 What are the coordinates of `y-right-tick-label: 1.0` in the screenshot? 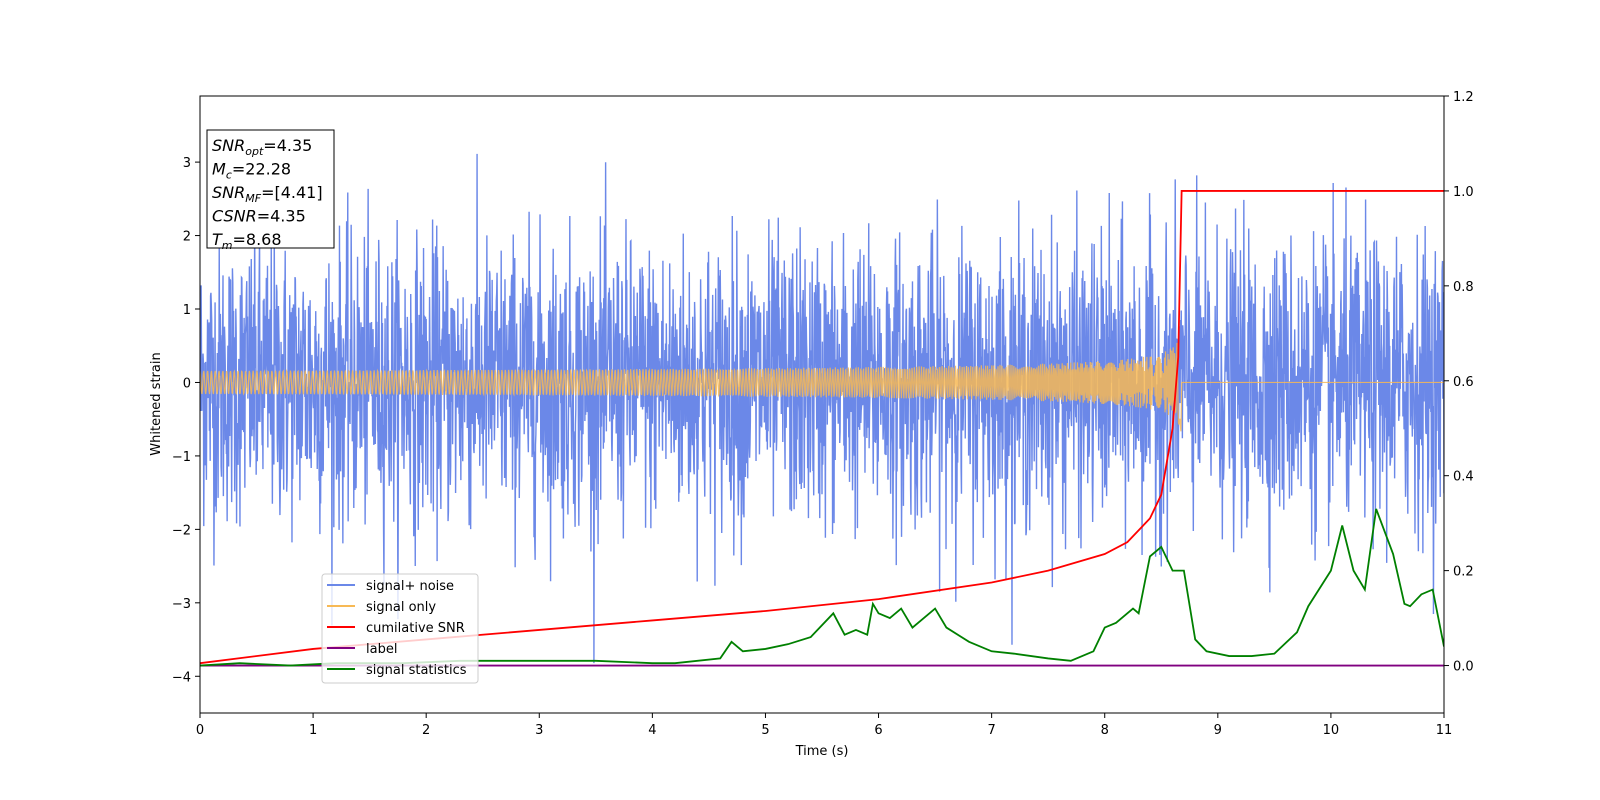 It's located at (1463, 192).